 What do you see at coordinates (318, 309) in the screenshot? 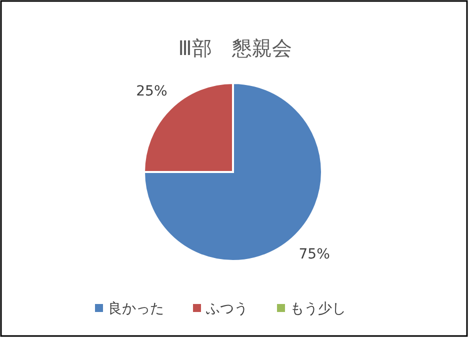
I see `legend-label: もう少し` at bounding box center [318, 309].